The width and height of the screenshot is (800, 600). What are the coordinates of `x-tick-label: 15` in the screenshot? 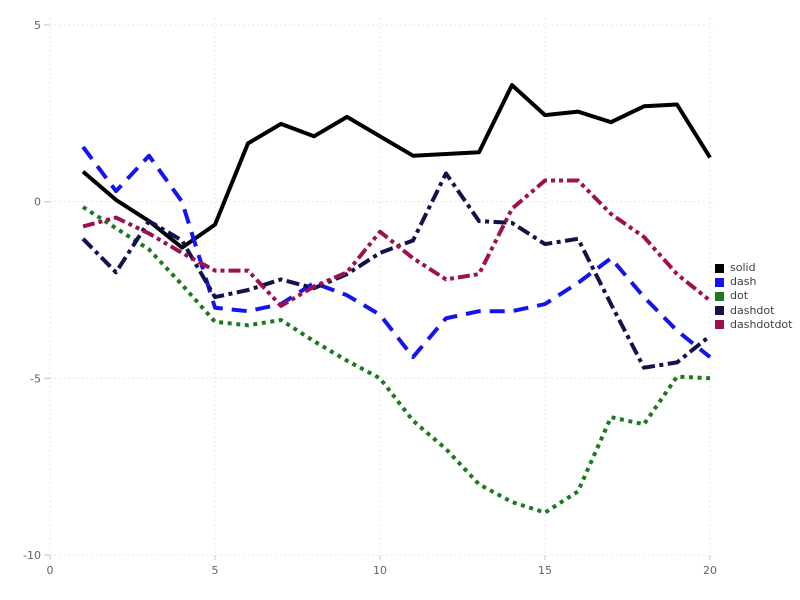 It's located at (545, 570).